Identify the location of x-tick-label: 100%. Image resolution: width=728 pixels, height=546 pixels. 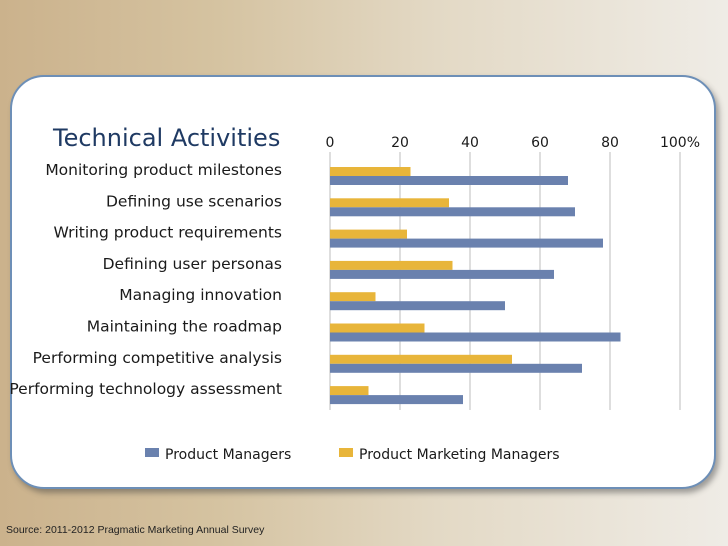
(680, 143).